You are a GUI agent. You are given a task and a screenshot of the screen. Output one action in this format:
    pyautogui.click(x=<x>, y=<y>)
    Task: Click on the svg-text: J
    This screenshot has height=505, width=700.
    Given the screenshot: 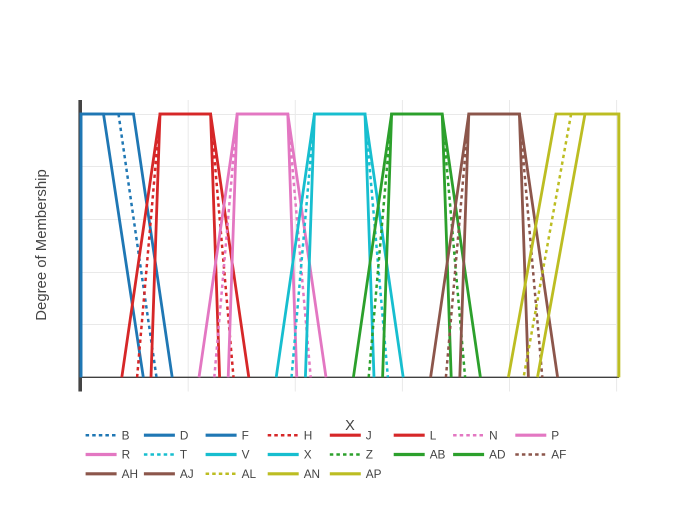 What is the action you would take?
    pyautogui.click(x=369, y=435)
    